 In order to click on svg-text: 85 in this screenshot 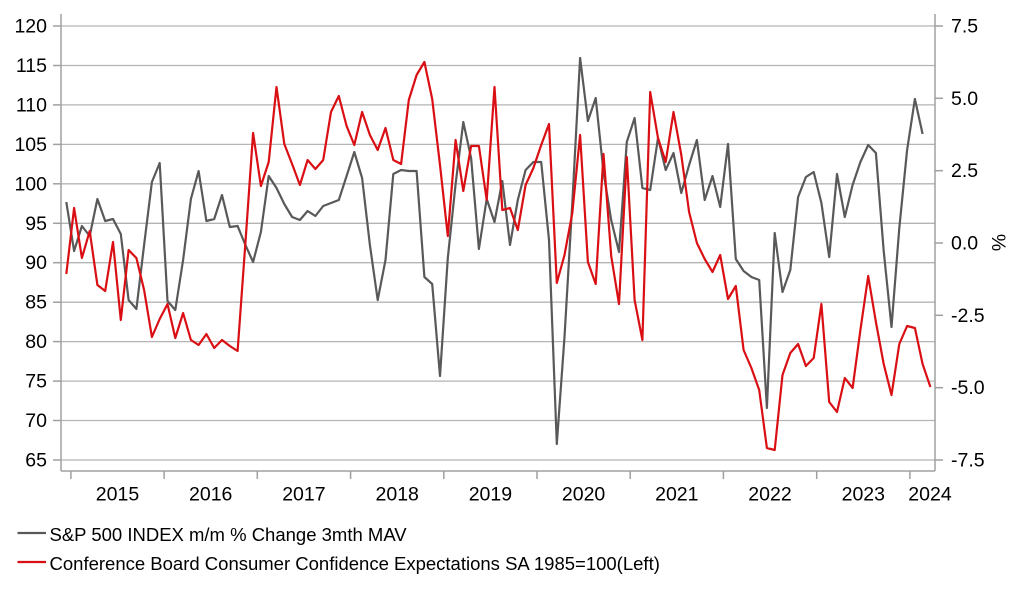, I will do `click(36, 303)`.